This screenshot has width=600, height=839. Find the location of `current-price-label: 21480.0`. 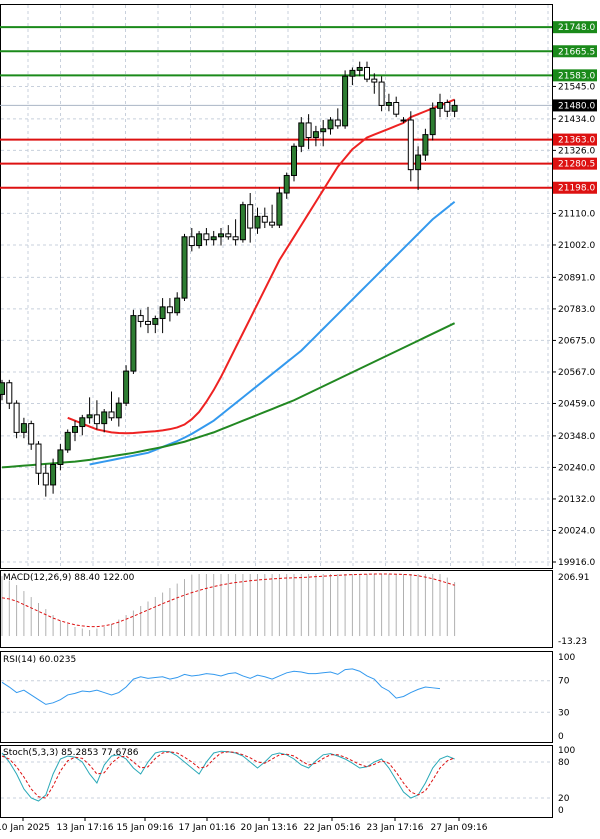

current-price-label: 21480.0 is located at coordinates (576, 106).